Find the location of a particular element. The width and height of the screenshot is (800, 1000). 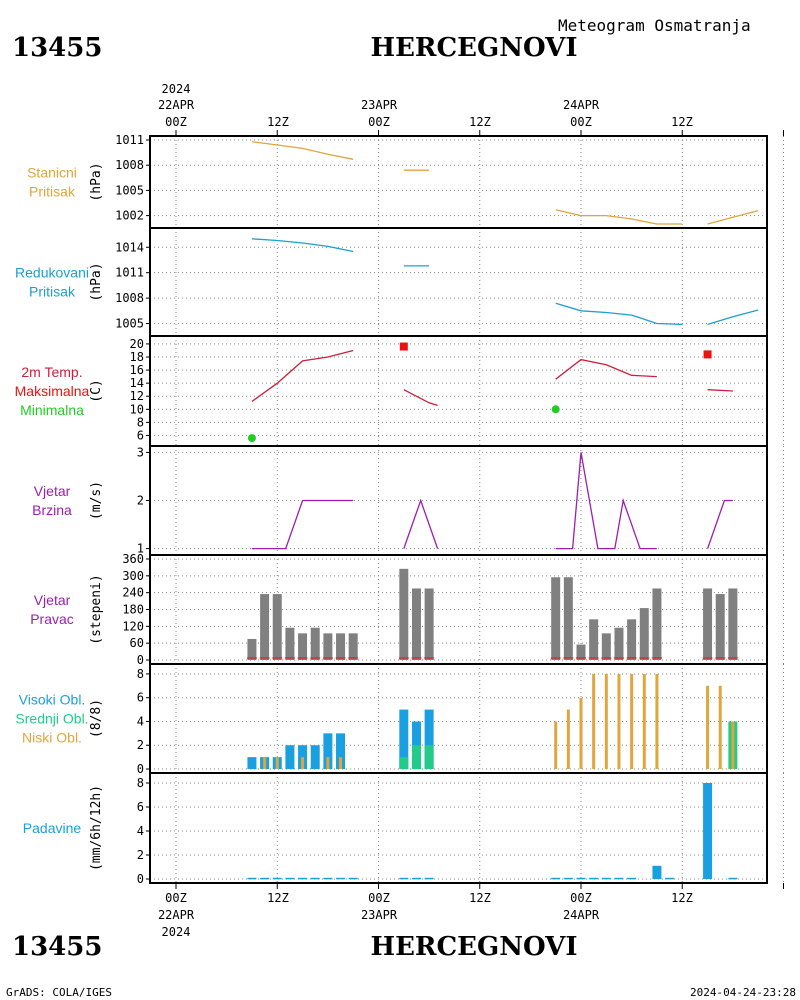

bottom-hour-label-6: 12Z is located at coordinates (682, 898).